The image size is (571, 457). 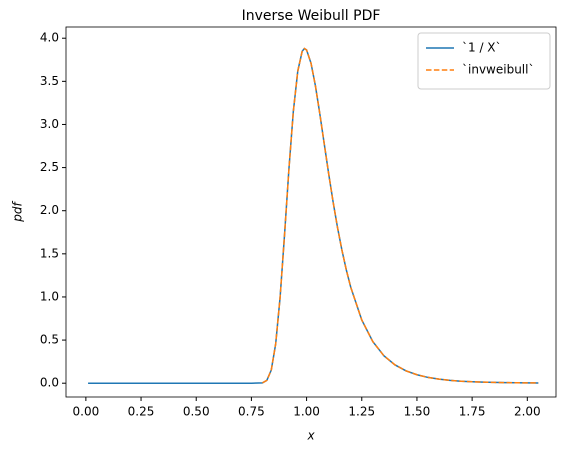 I want to click on x-tick-label: 1.00, so click(x=306, y=412).